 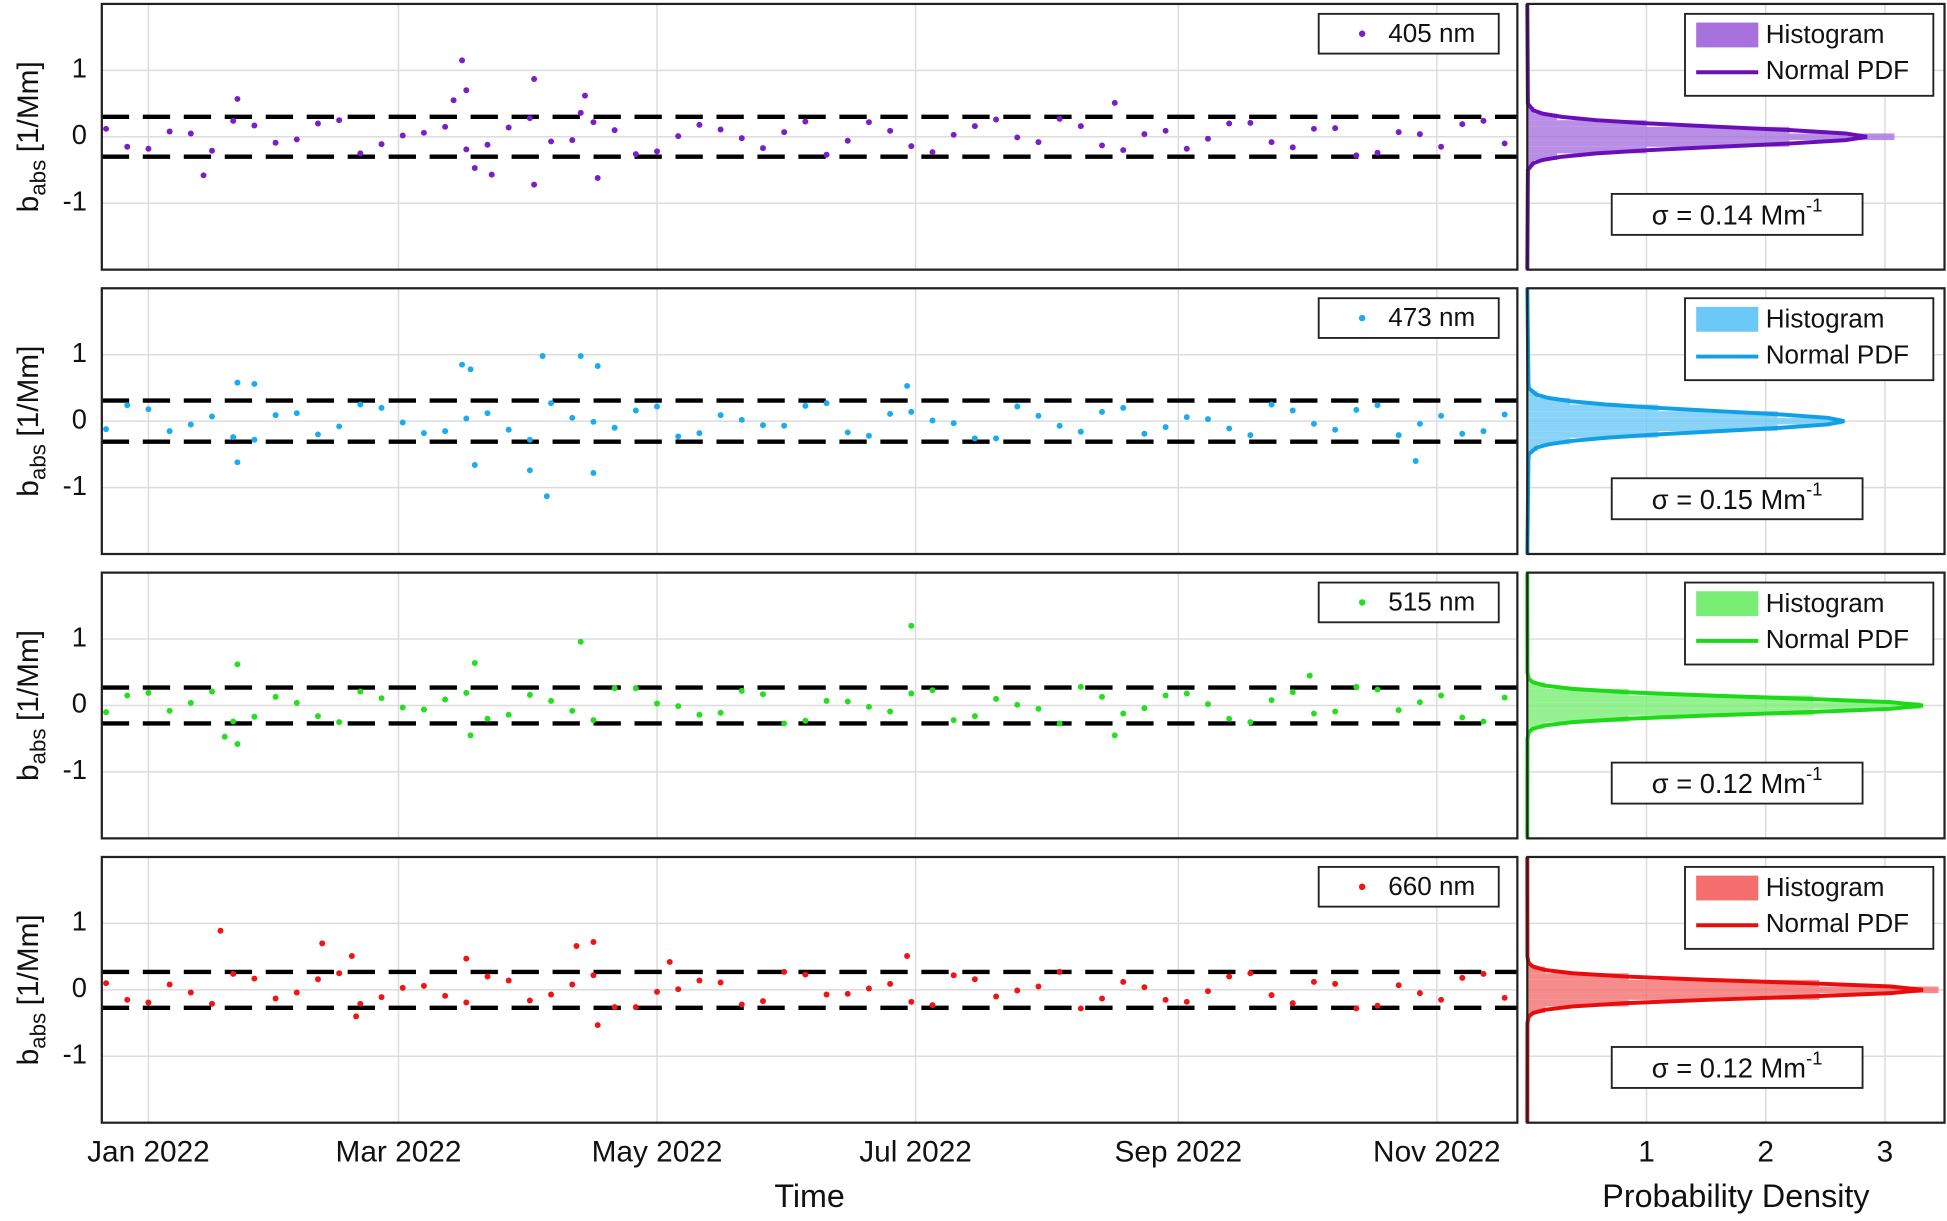 What do you see at coordinates (1646, 1152) in the screenshot?
I see `x-tick-label: 1` at bounding box center [1646, 1152].